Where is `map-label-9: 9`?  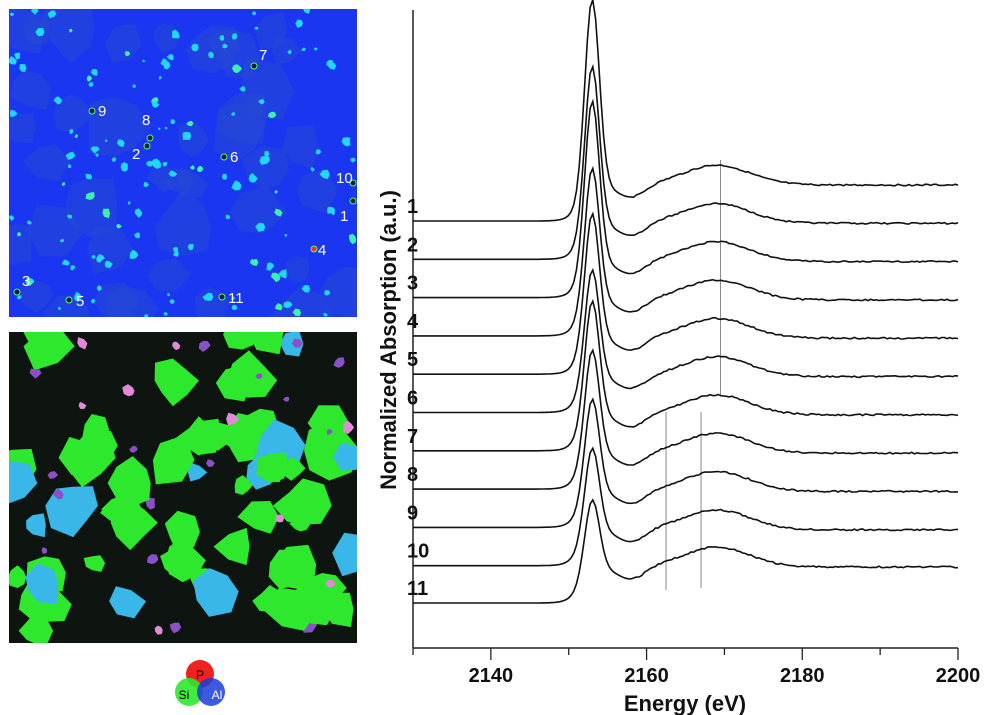 map-label-9: 9 is located at coordinates (102, 111).